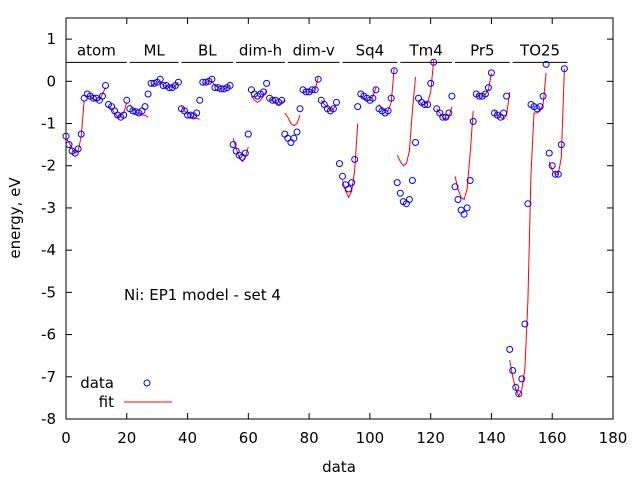 This screenshot has width=640, height=480. Describe the element at coordinates (425, 50) in the screenshot. I see `segment-label: Tm4` at that location.